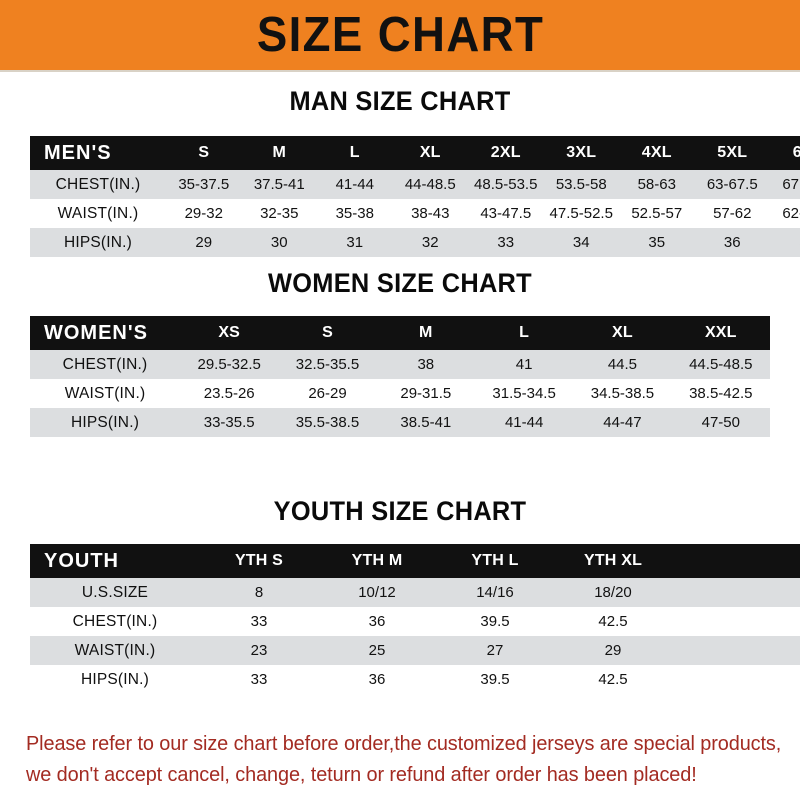  Describe the element at coordinates (415, 561) in the screenshot. I see `youth-table-header-row: YOUTH YTH S YTH M YTH L YTH XL` at that location.